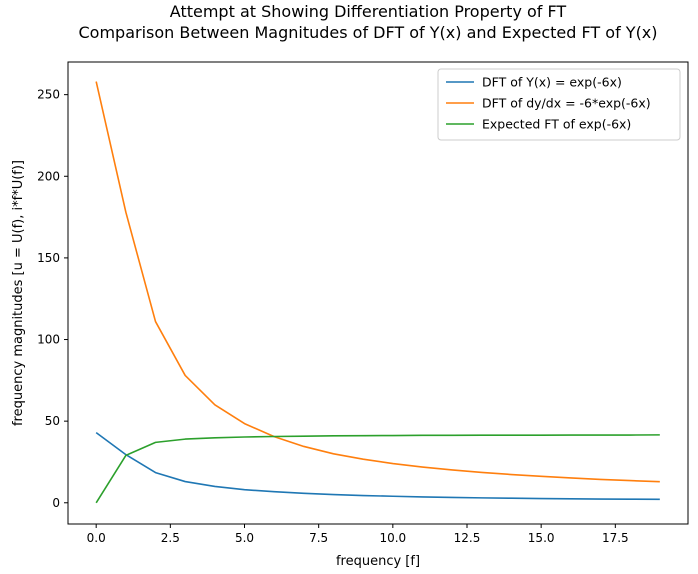 This screenshot has height=574, width=698. I want to click on y-tick-label: 50, so click(52, 421).